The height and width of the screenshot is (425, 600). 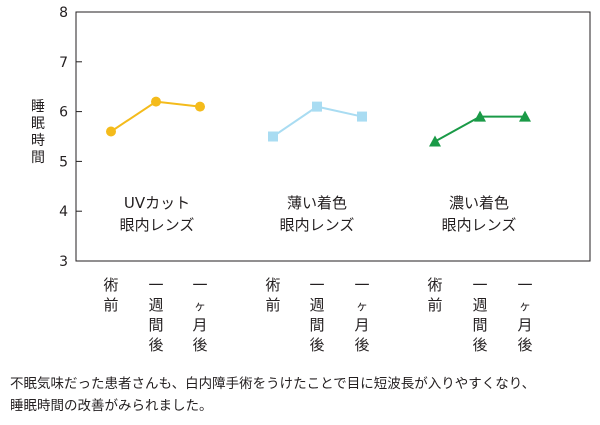 I want to click on group-label: 濃い着色眼内レンズ, so click(x=479, y=214).